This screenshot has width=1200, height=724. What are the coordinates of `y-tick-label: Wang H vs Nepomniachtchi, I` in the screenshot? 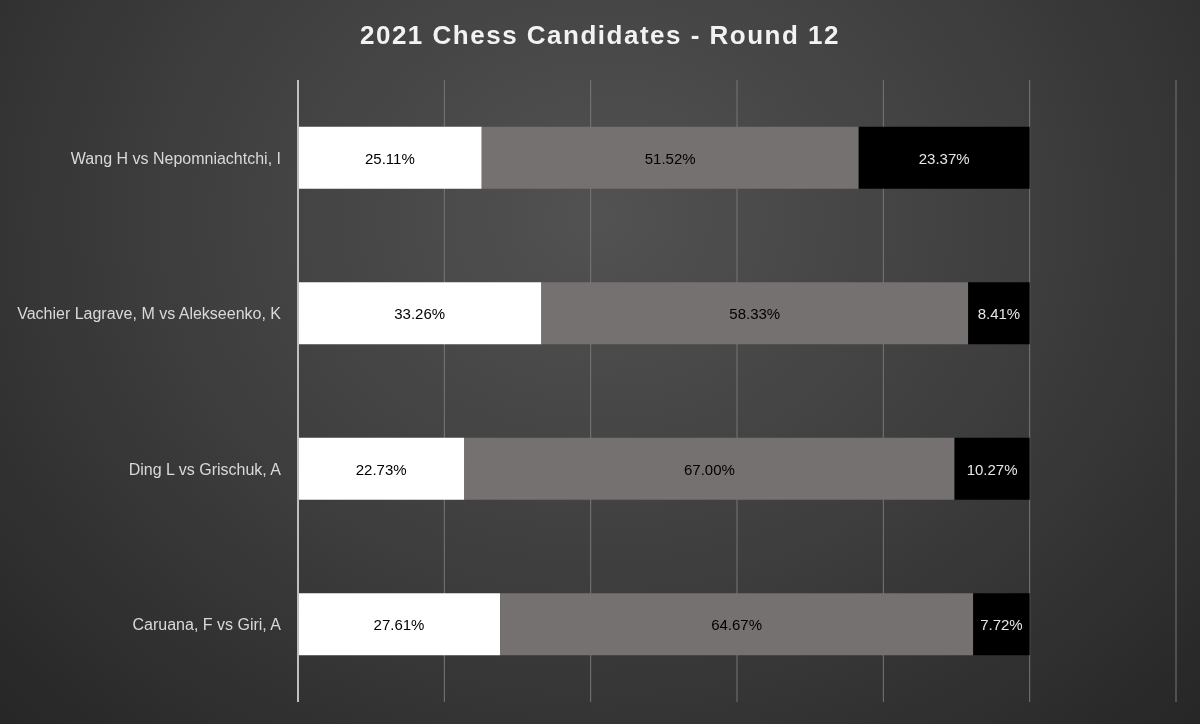 It's located at (175, 158).